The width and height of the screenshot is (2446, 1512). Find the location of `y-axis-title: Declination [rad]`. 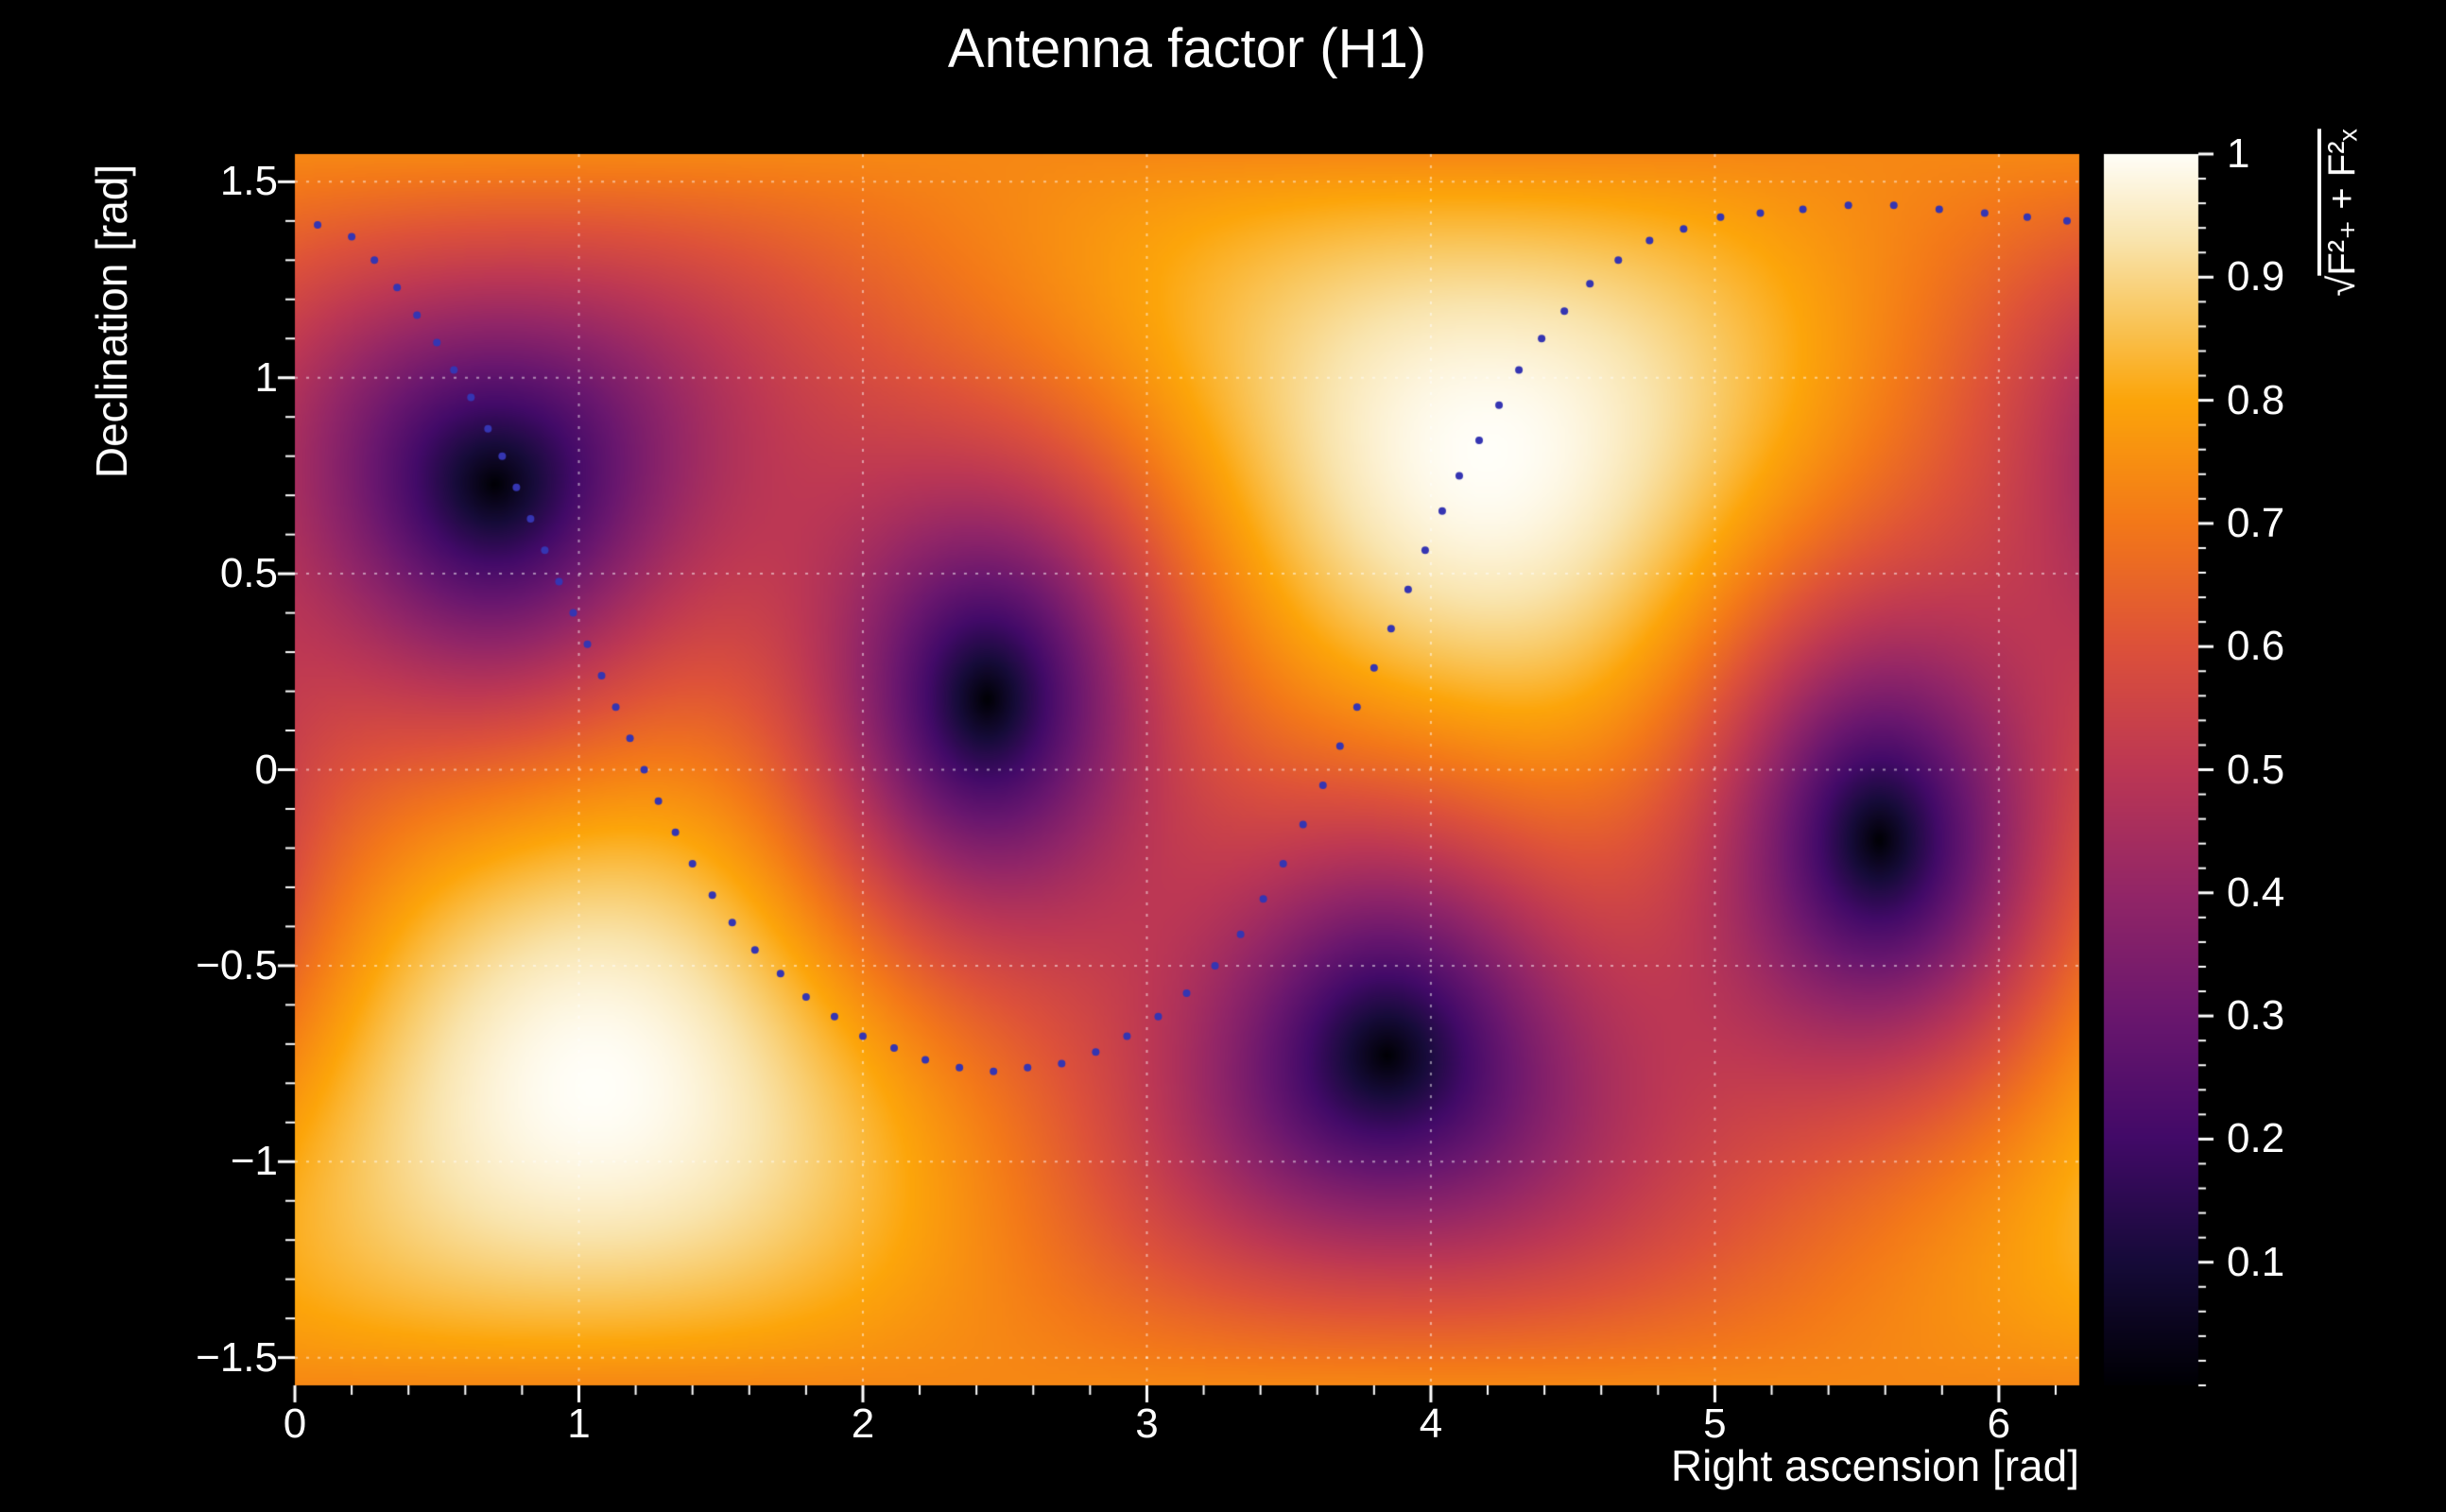

y-axis-title: Declination [rad] is located at coordinates (111, 321).